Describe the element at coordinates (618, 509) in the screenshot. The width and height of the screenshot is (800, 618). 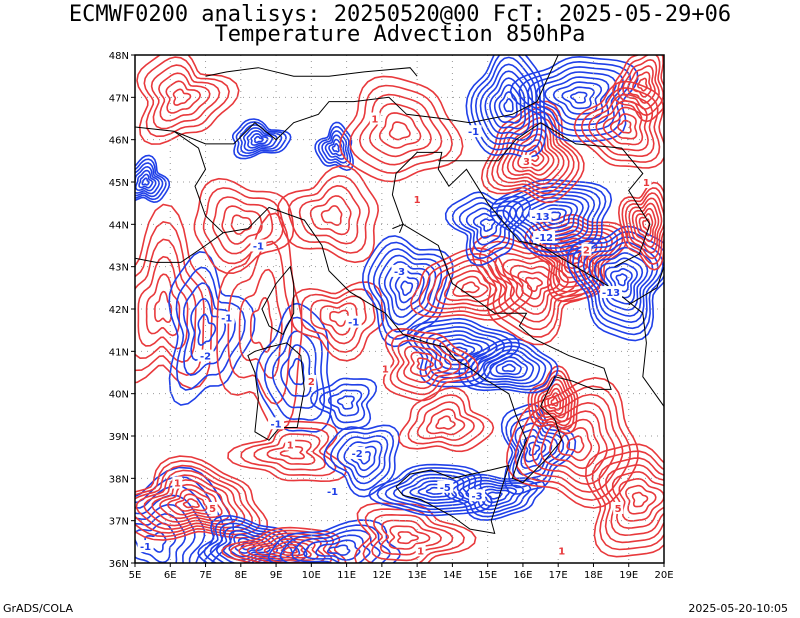
I see `contour-label: 5` at that location.